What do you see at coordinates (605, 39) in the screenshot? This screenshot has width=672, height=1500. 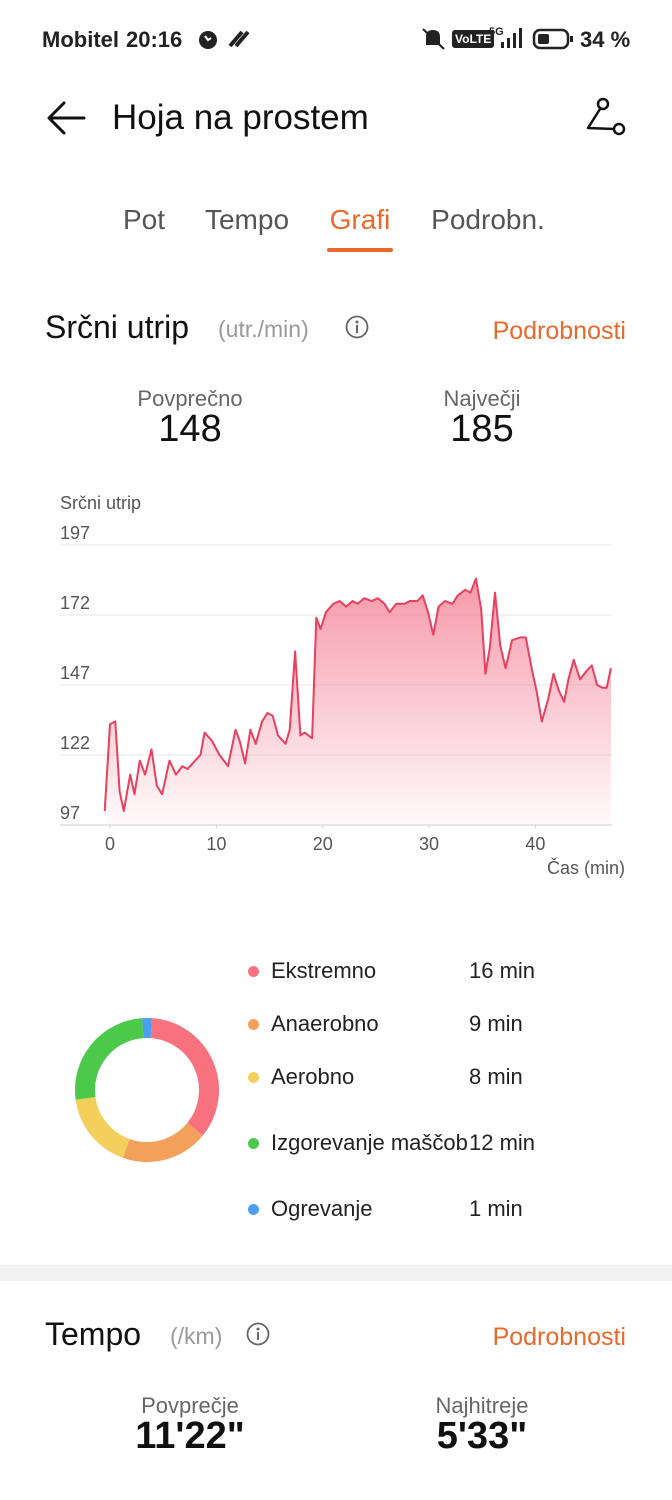 I see `battery-level: 34 %` at bounding box center [605, 39].